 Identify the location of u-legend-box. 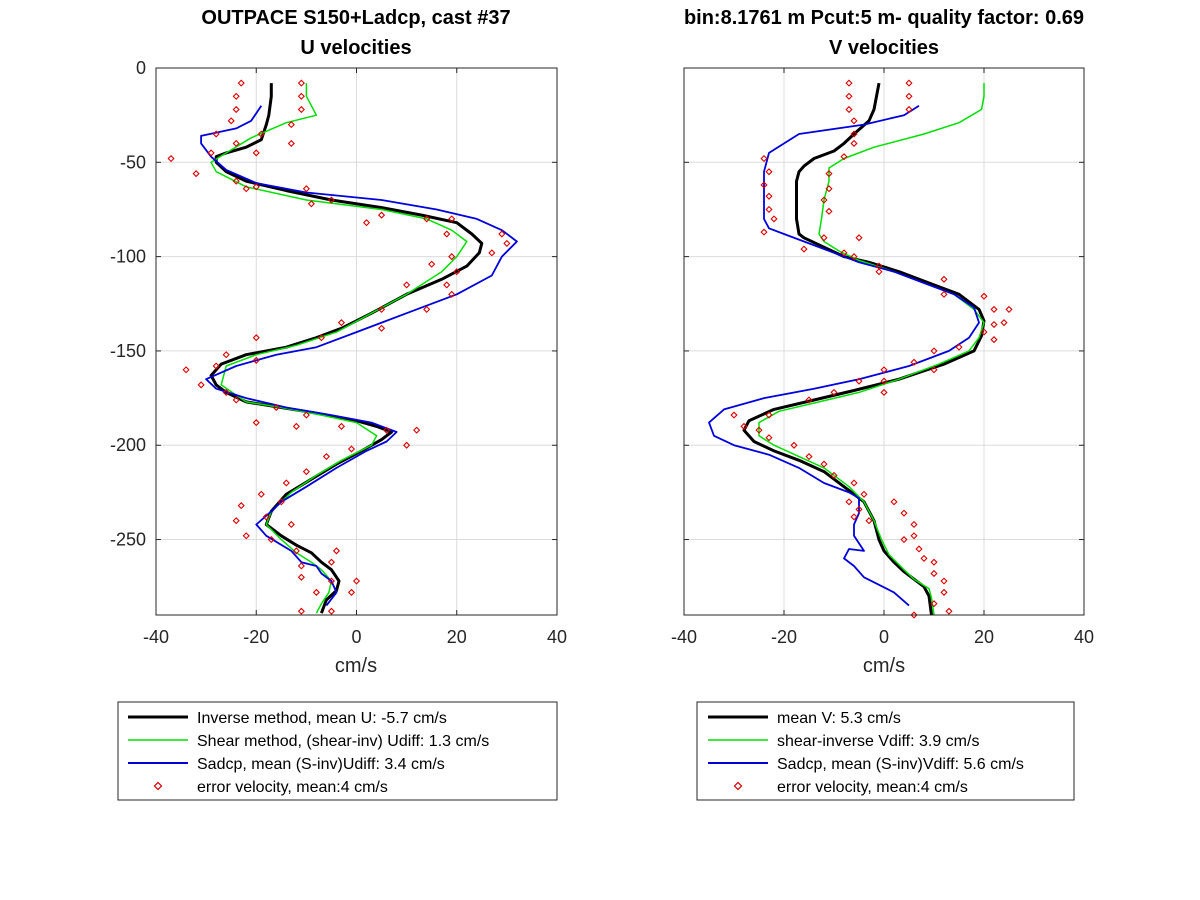
(337, 751).